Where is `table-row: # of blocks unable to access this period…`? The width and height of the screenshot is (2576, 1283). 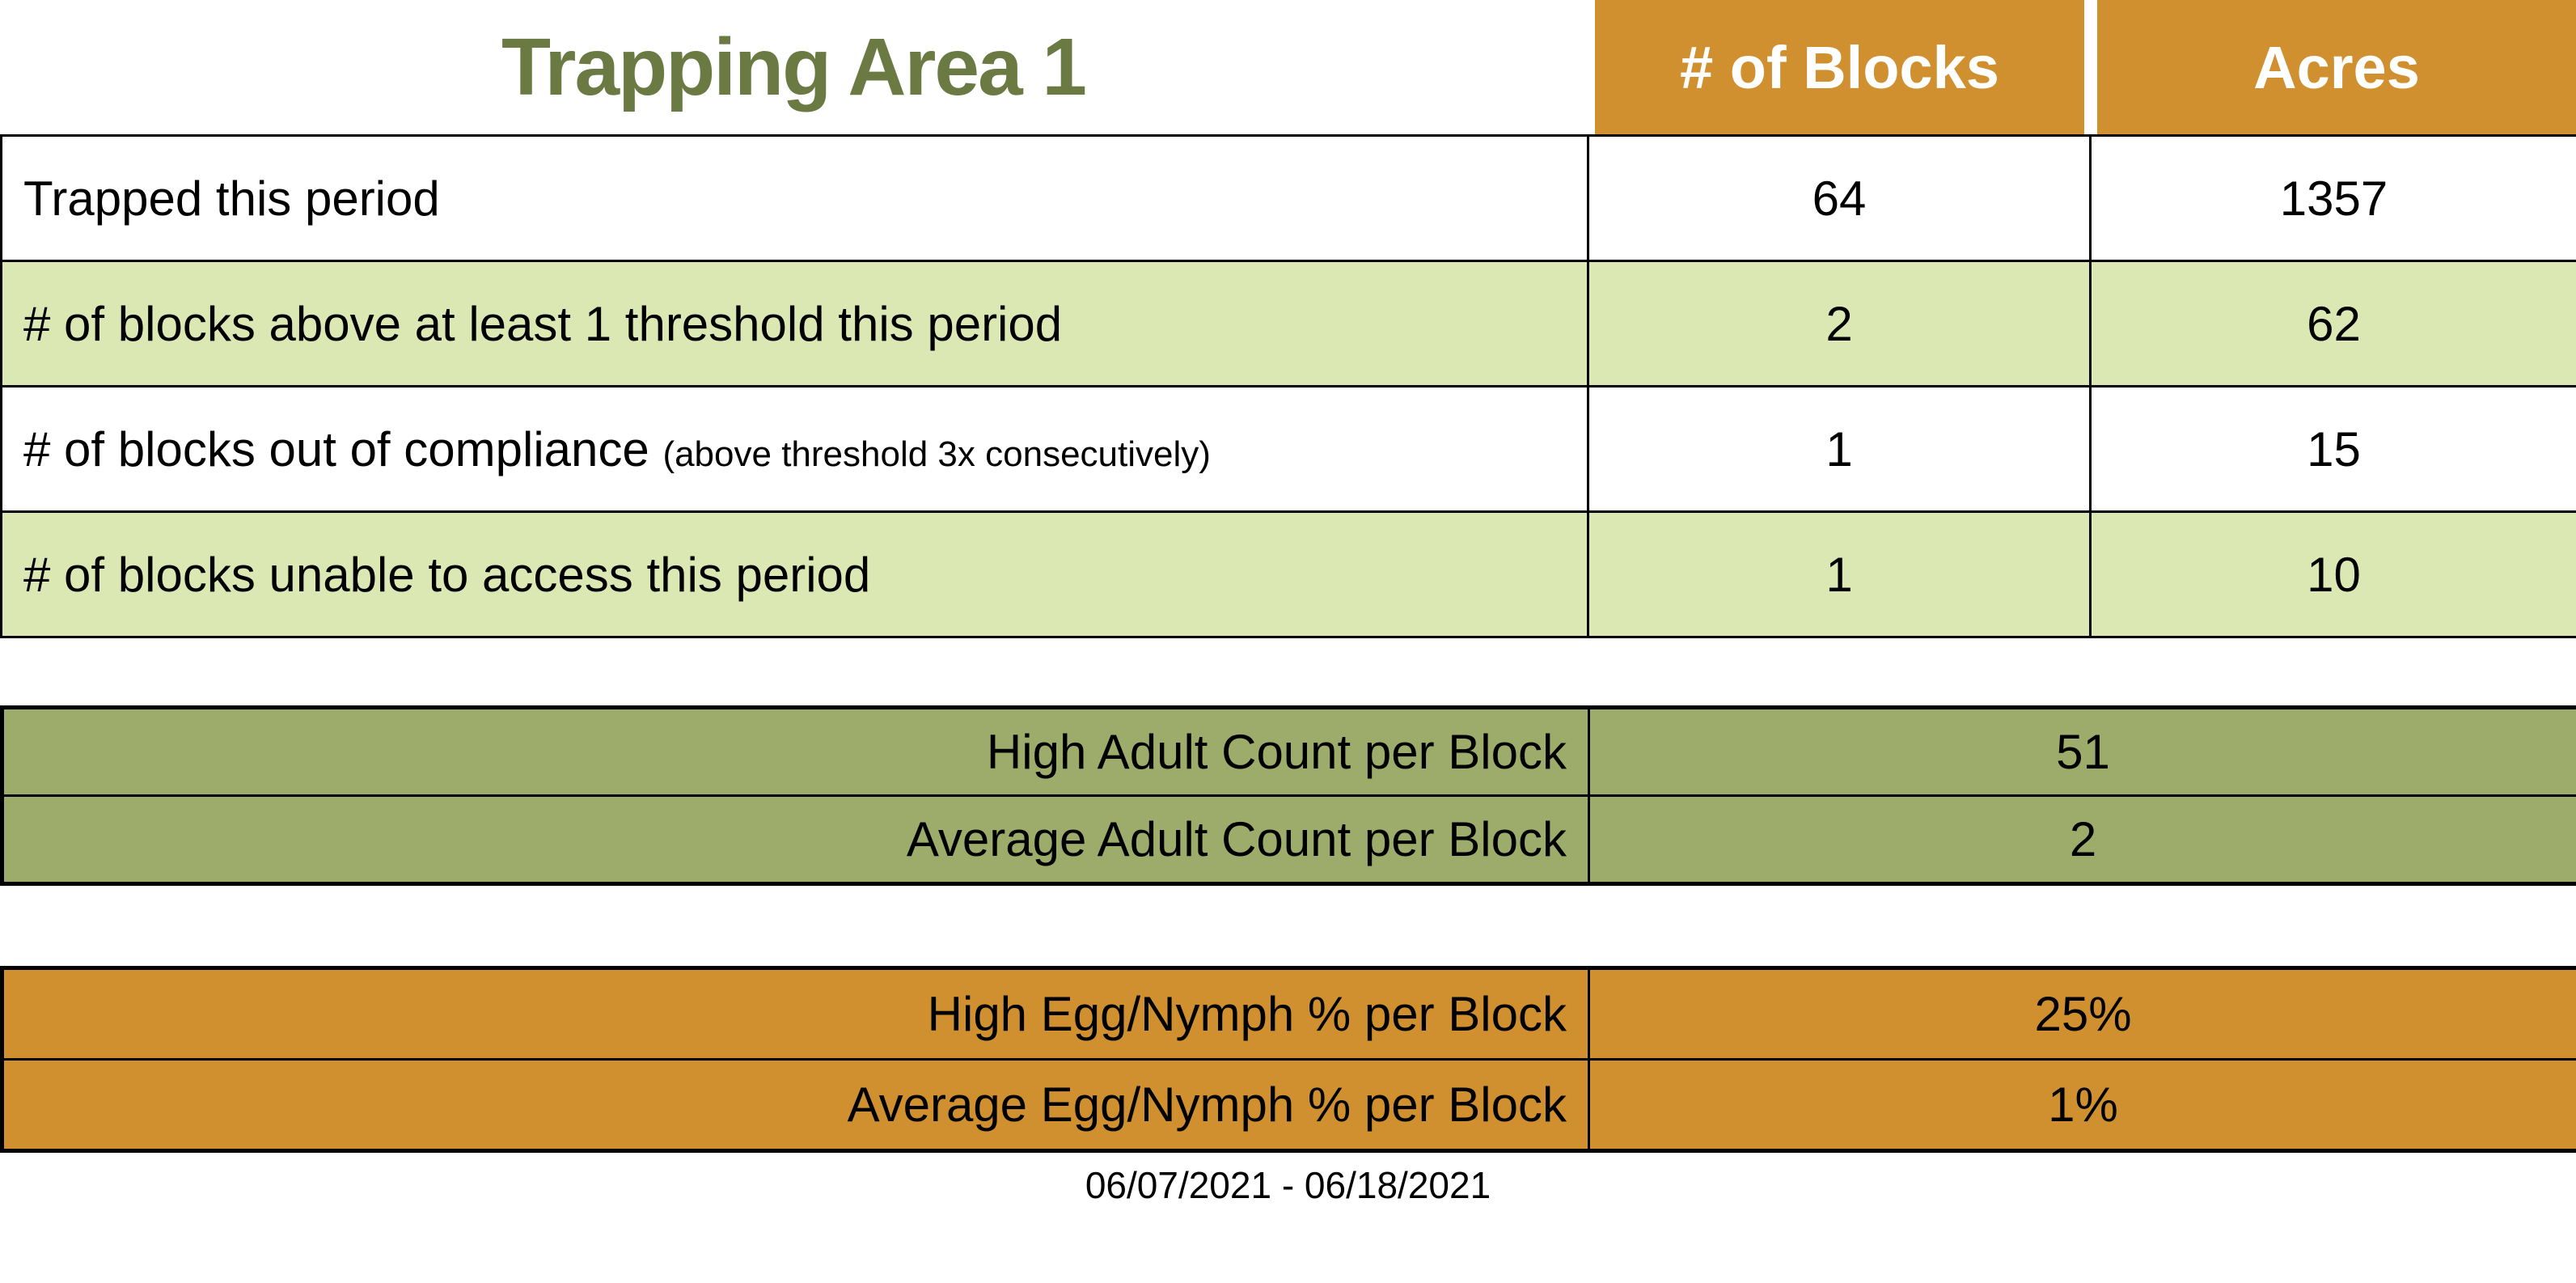 table-row: # of blocks unable to access this period… is located at coordinates (1288, 574).